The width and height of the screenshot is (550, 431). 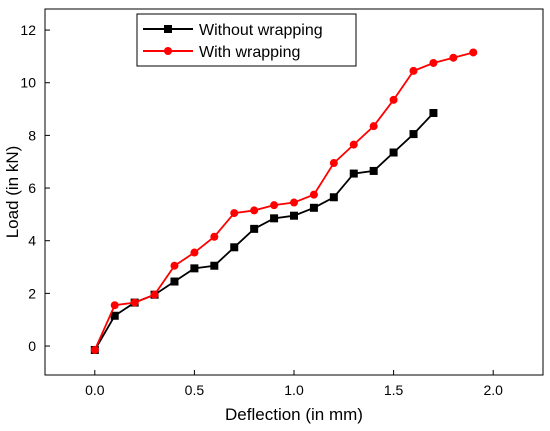 I want to click on y-tick-label: 2, so click(x=32, y=293).